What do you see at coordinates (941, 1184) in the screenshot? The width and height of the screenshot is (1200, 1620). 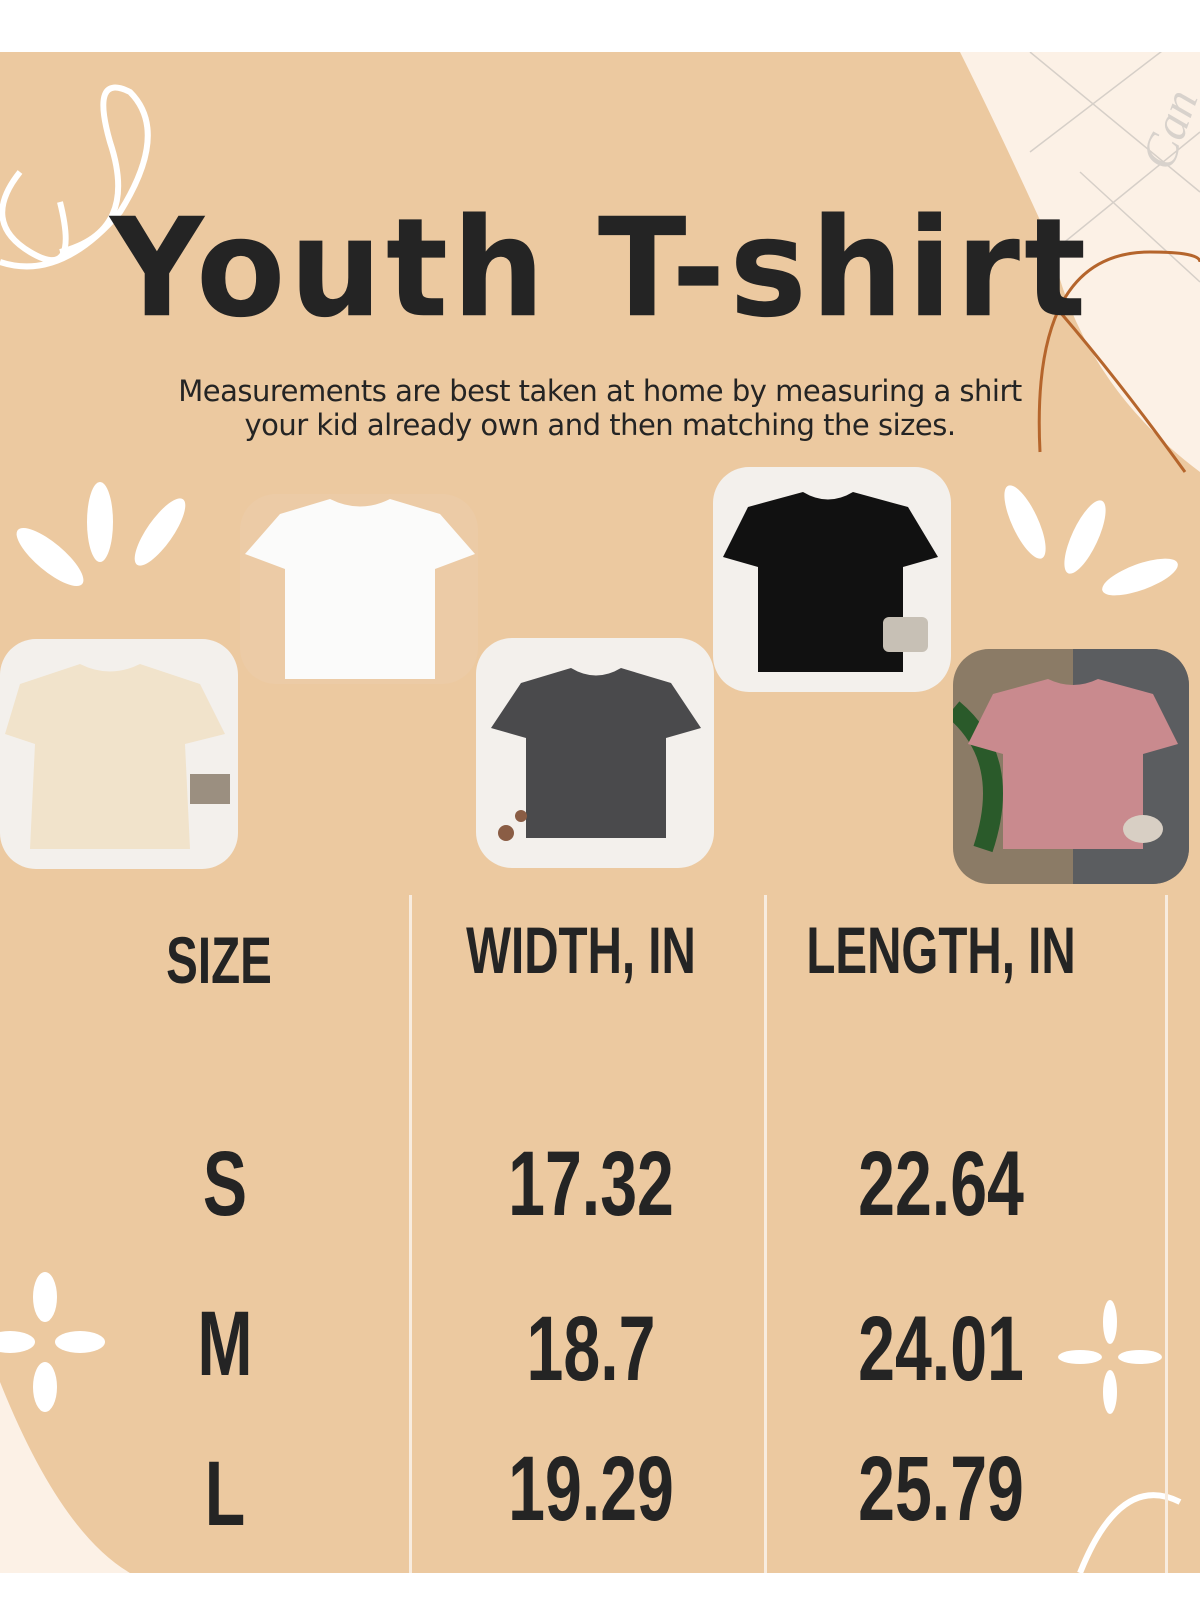 I see `row-s-length: 22.64` at bounding box center [941, 1184].